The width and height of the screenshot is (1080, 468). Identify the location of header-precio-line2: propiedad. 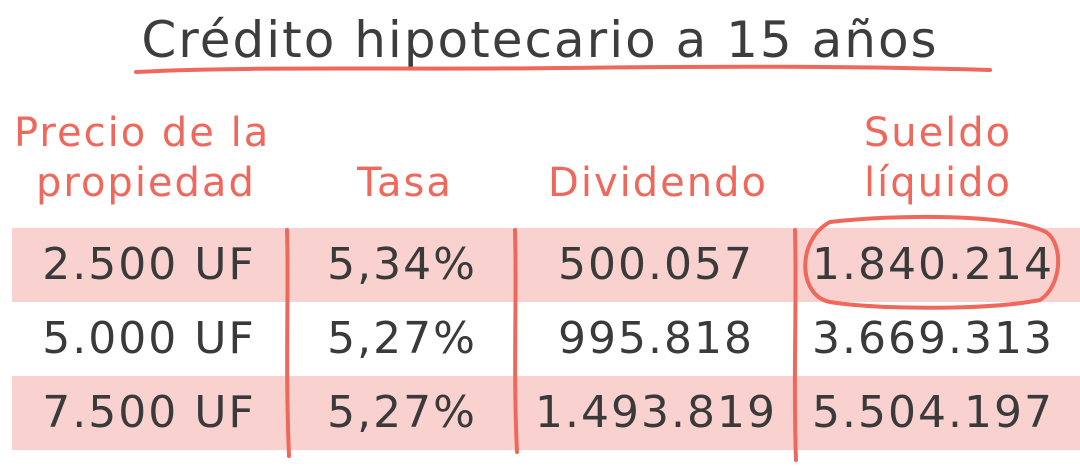
(146, 183).